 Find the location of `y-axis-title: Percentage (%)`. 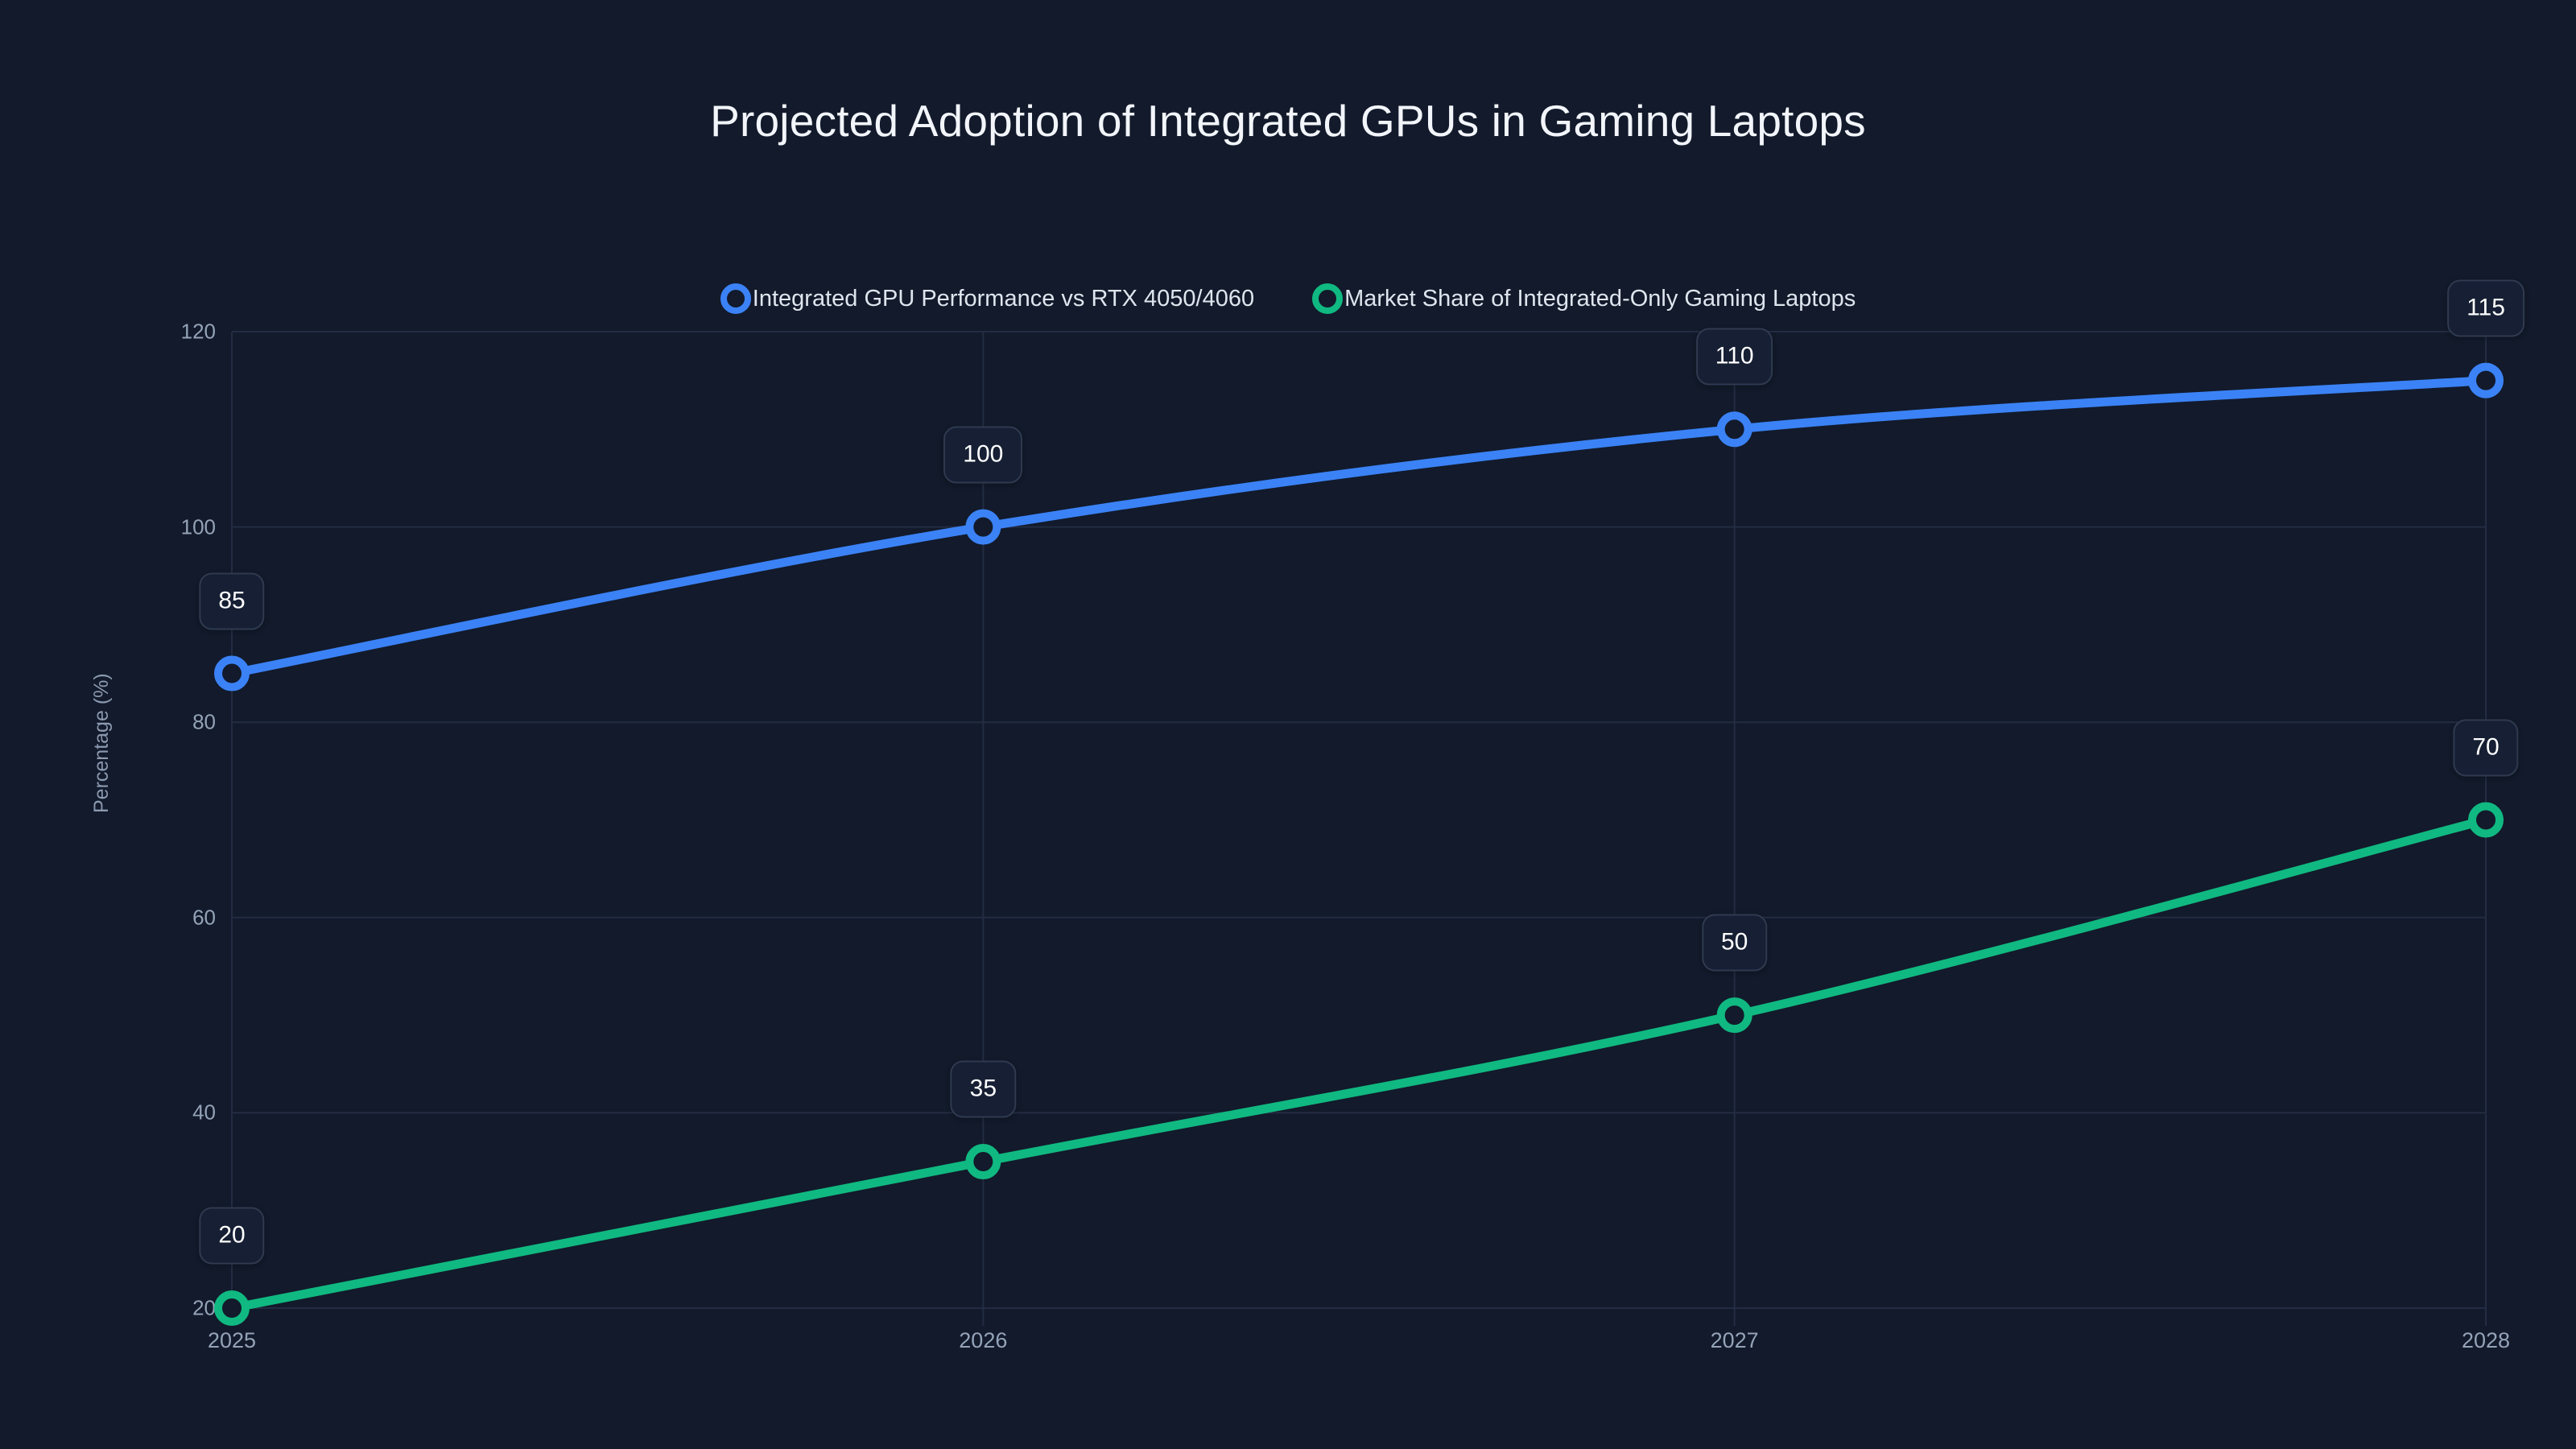

y-axis-title: Percentage (%) is located at coordinates (101, 743).